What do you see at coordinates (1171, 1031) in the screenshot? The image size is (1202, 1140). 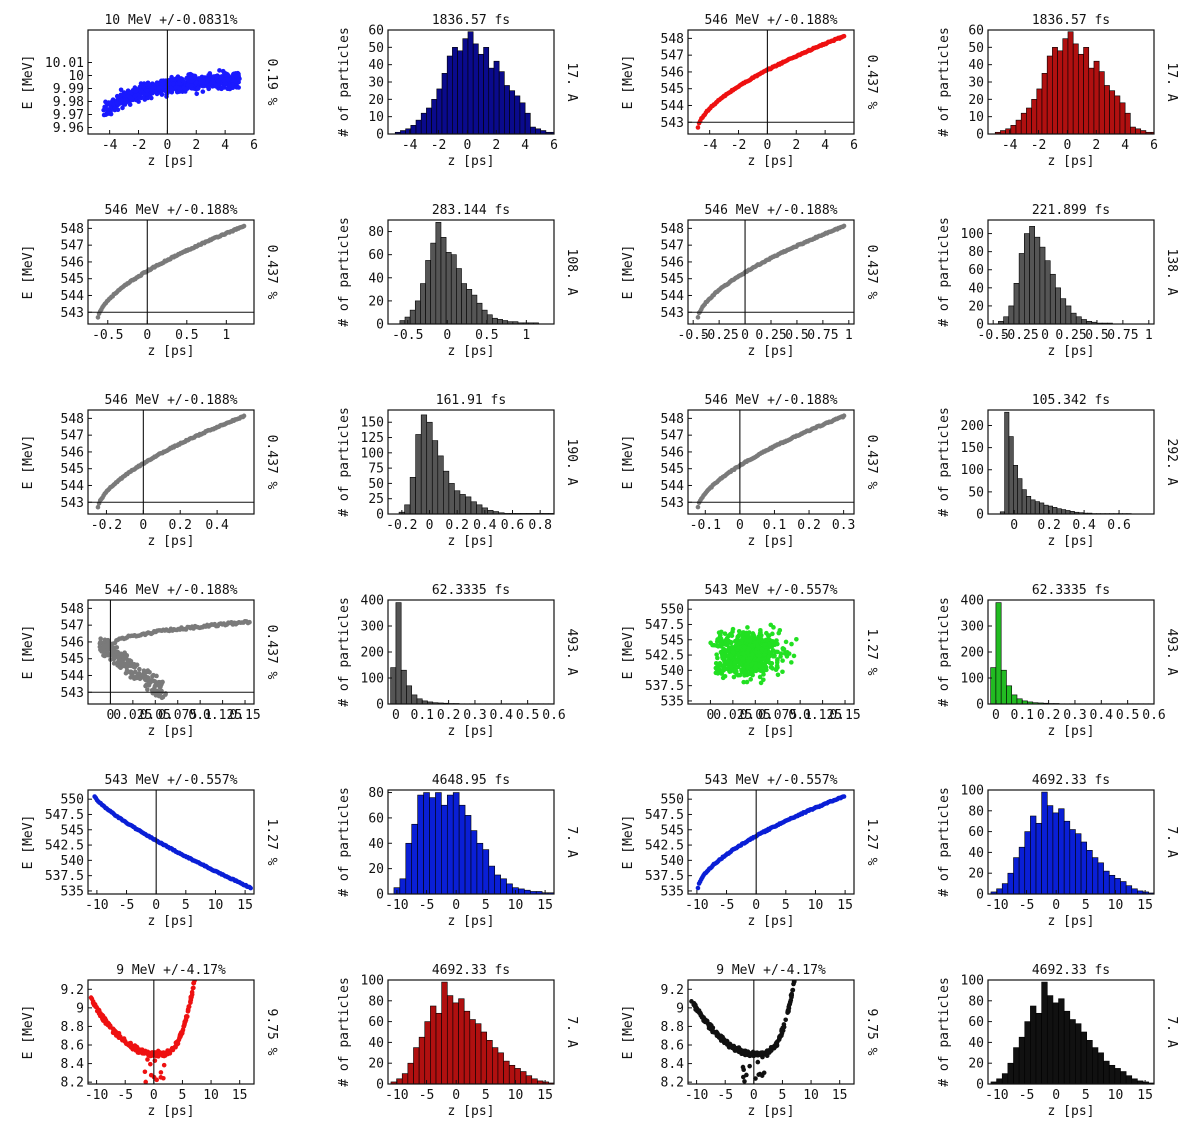 I see `right-axis-label: 7. A` at bounding box center [1171, 1031].